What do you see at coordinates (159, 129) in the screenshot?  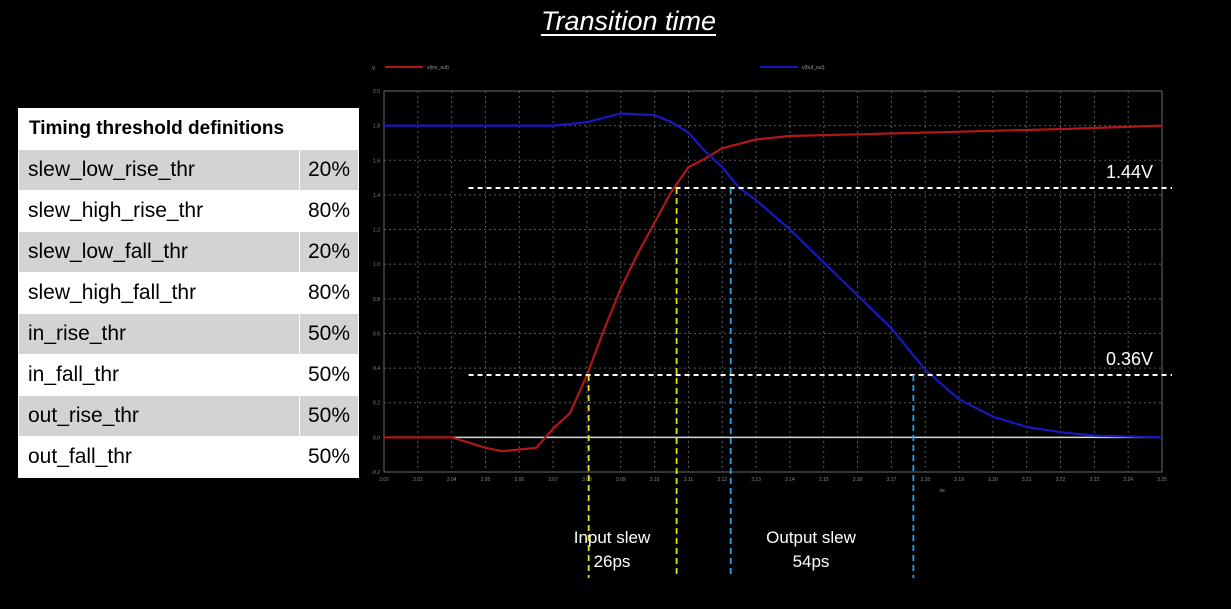 I see `table-header: Timing threshold definitions` at bounding box center [159, 129].